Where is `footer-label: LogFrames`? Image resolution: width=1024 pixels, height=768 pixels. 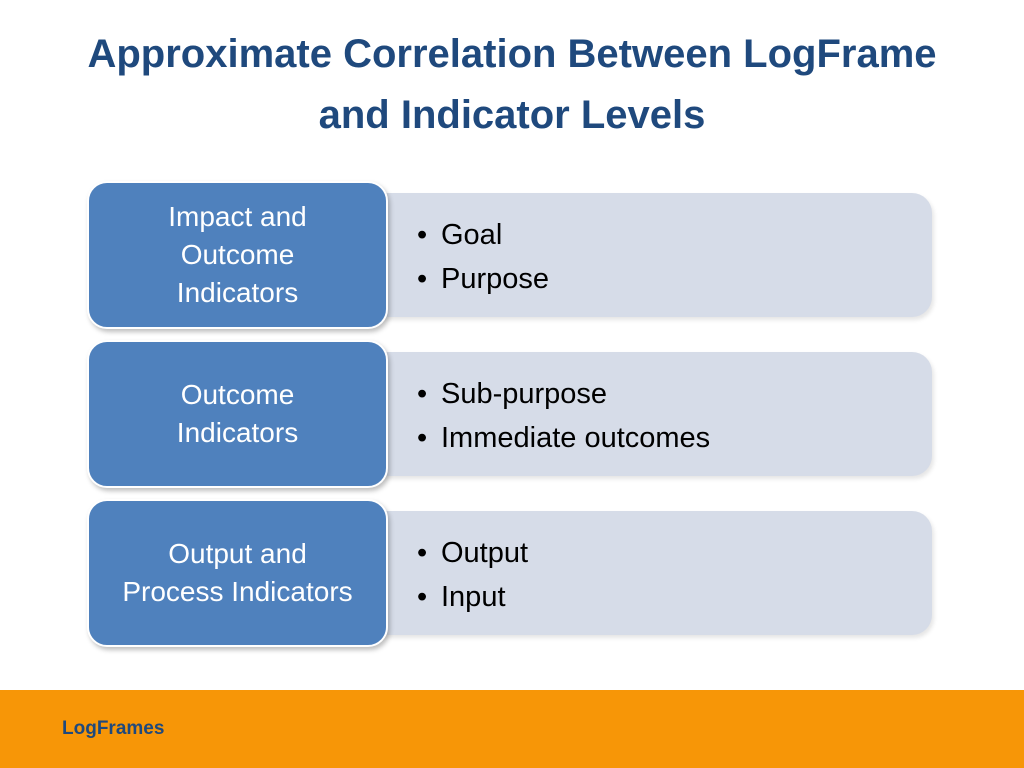
footer-label: LogFrames is located at coordinates (113, 728).